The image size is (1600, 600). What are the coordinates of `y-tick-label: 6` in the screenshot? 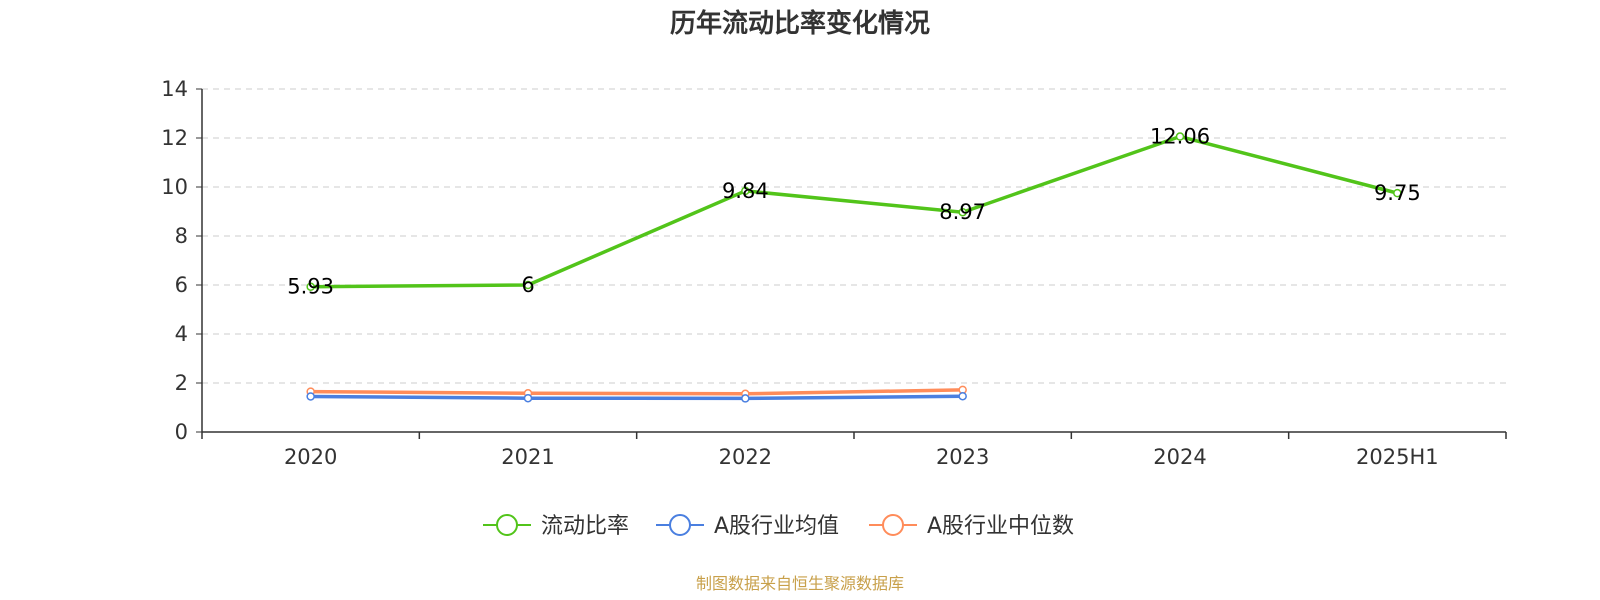 It's located at (181, 285).